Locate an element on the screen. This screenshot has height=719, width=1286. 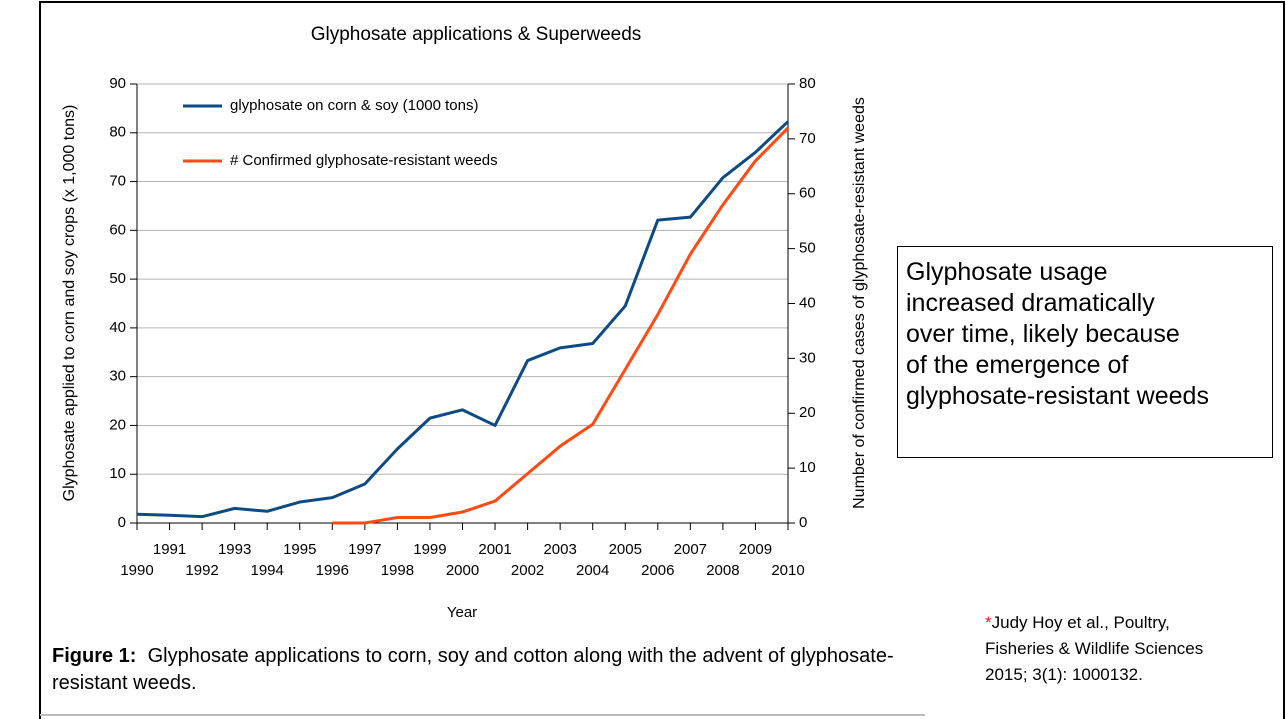
y-tick-label: 20 is located at coordinates (117, 424).